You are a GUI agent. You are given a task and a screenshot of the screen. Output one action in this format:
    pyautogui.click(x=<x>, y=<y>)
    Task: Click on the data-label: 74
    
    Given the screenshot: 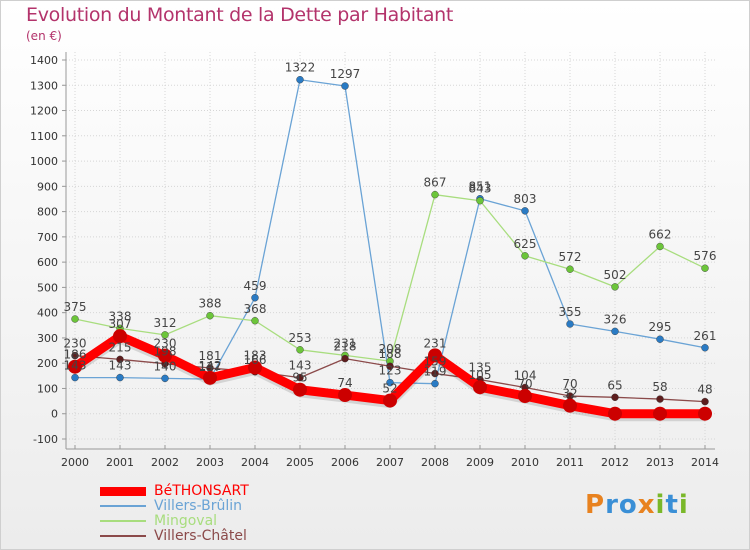 What is the action you would take?
    pyautogui.click(x=344, y=383)
    